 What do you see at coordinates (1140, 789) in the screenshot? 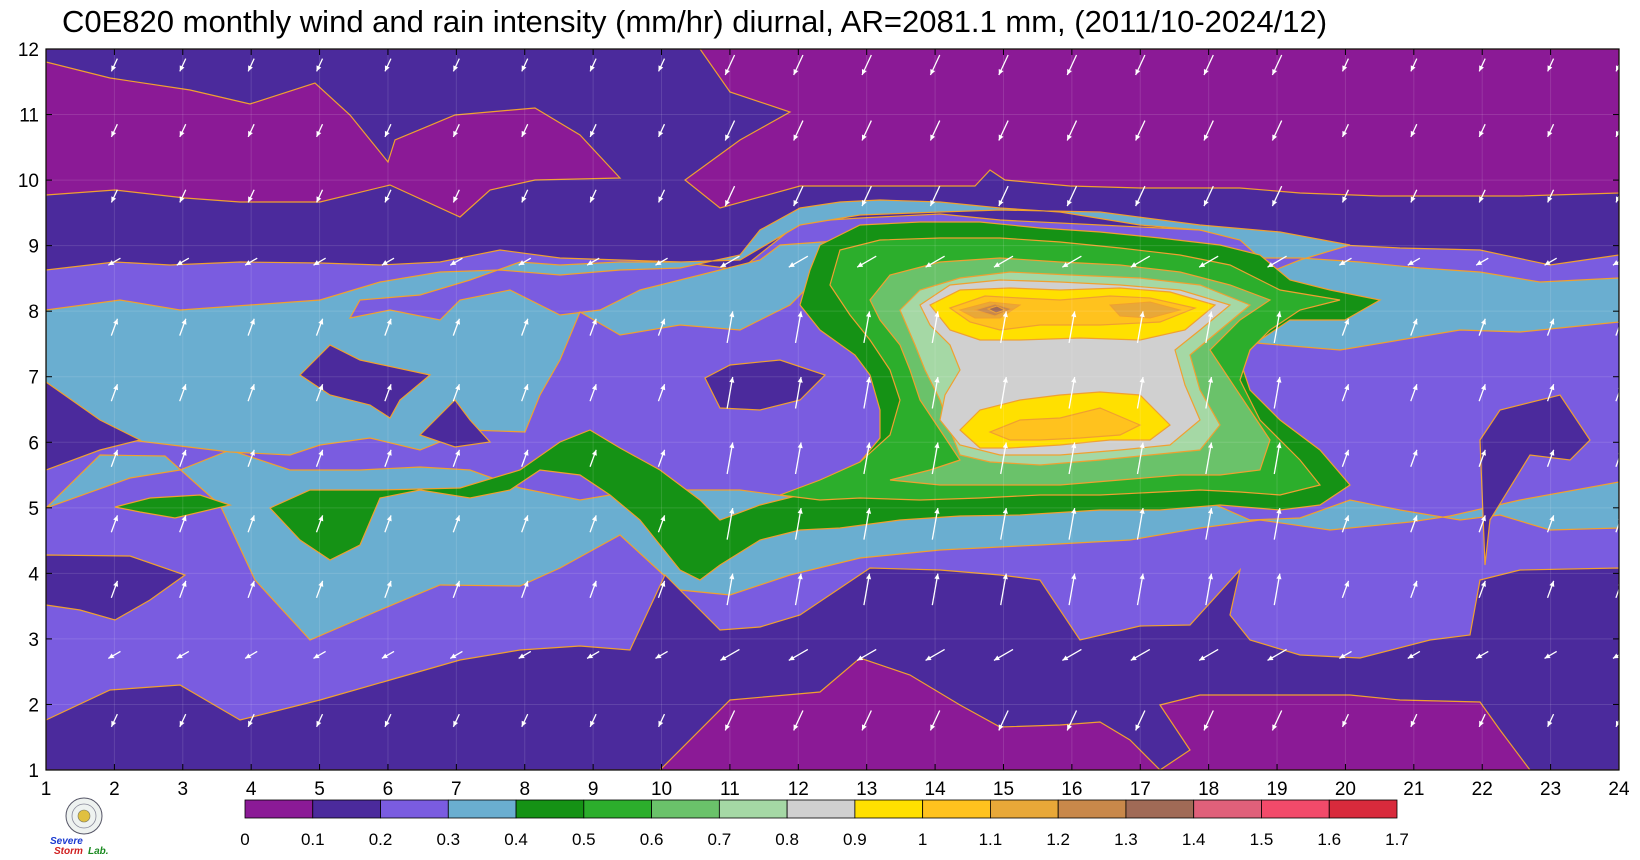
I see `x-tick-label: 17` at bounding box center [1140, 789].